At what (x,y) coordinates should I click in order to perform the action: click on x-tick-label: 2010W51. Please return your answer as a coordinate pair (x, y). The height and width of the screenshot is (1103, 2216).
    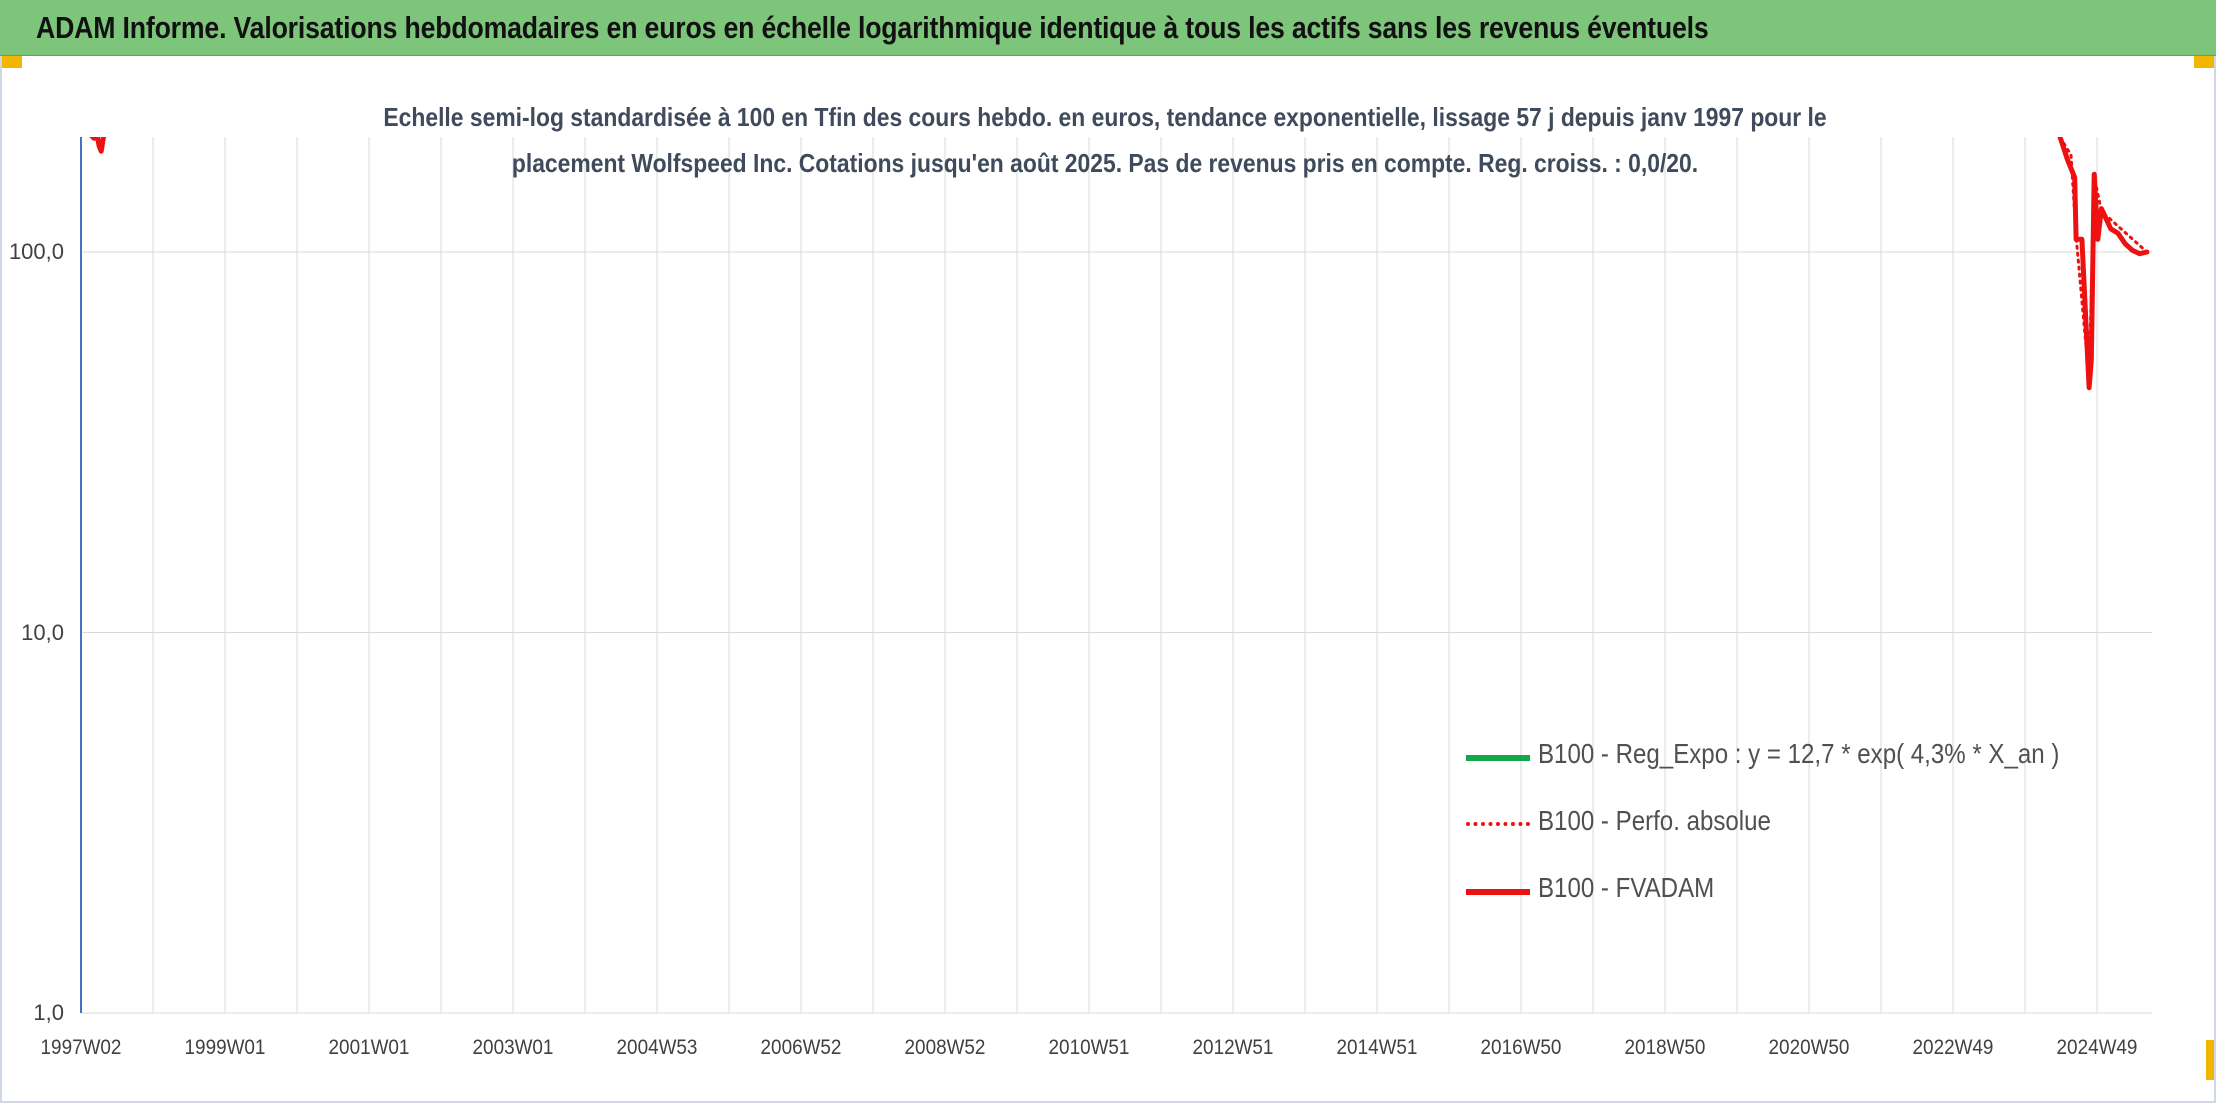
    Looking at the image, I should click on (1089, 1047).